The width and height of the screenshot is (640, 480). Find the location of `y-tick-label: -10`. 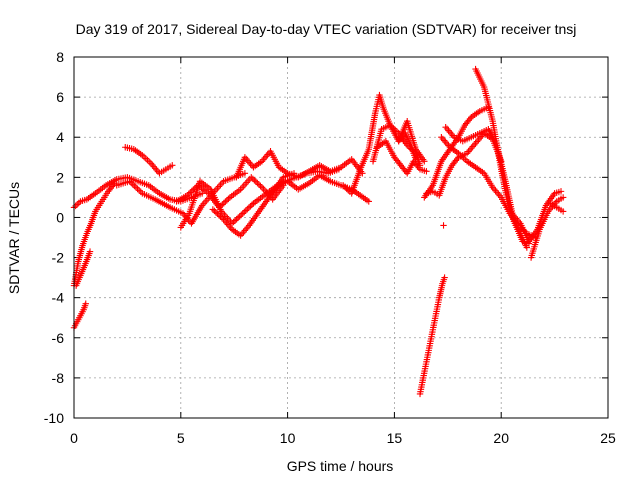

y-tick-label: -10 is located at coordinates (54, 418).